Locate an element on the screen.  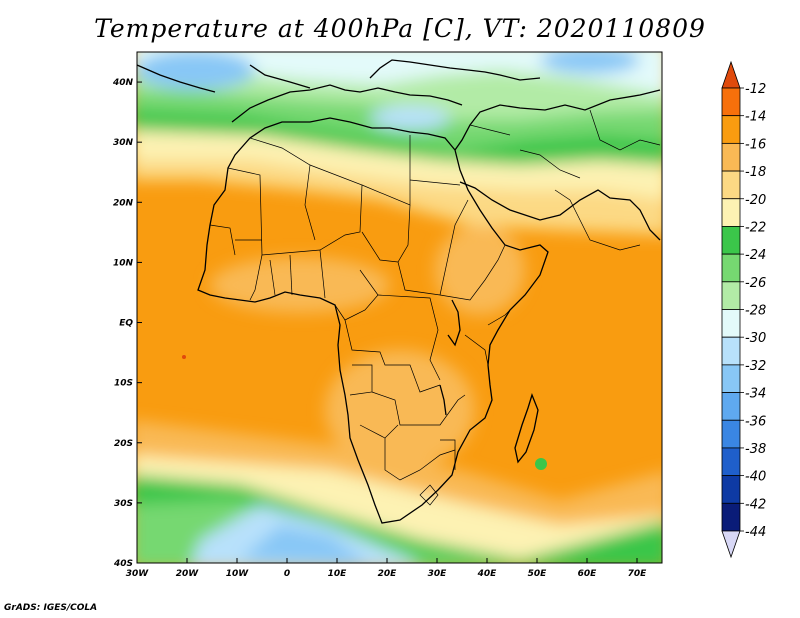
lat-tick-label: 10S is located at coordinates (123, 384).